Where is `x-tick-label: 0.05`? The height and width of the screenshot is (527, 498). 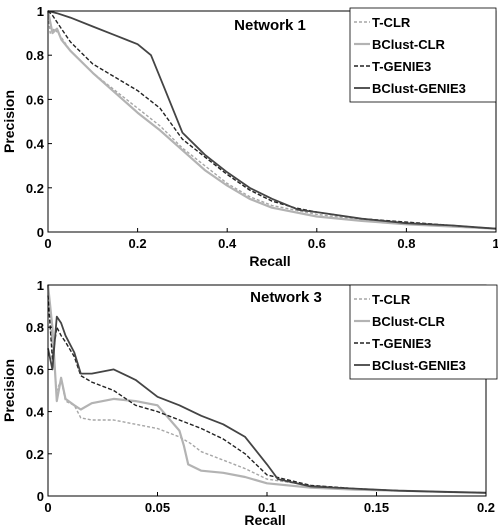
x-tick-label: 0.05 is located at coordinates (157, 507).